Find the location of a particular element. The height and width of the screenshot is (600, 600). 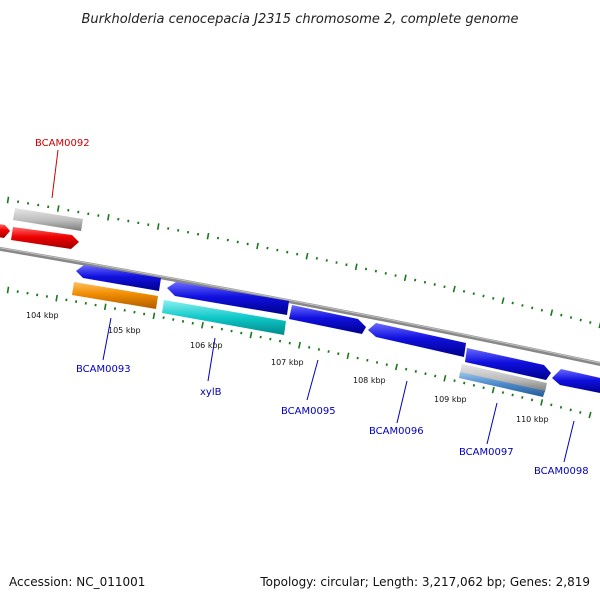

gene-arrow-bcam0095 is located at coordinates (327, 319).